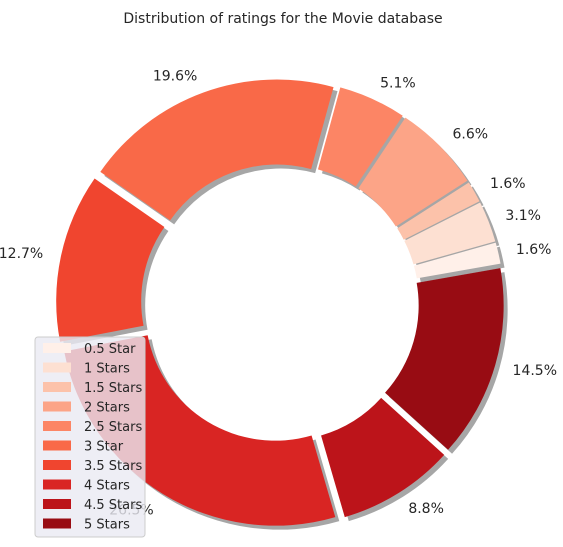  I want to click on legend-label: 0.5 Star, so click(110, 349).